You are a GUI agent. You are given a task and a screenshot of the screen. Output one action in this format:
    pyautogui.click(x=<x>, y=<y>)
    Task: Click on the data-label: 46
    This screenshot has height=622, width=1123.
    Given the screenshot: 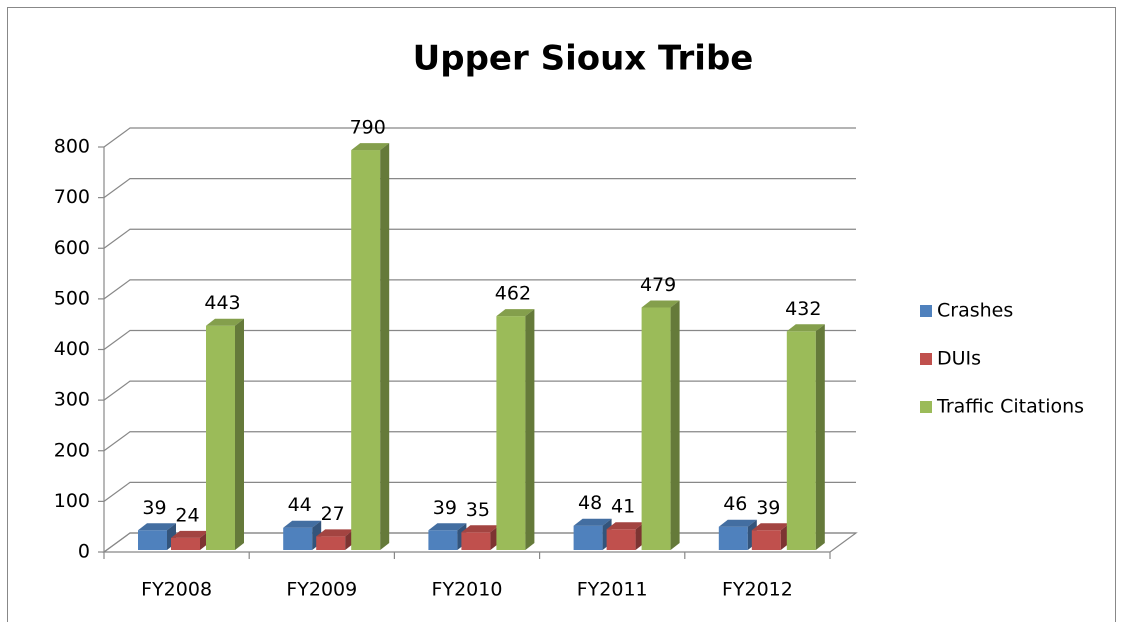 What is the action you would take?
    pyautogui.click(x=735, y=504)
    